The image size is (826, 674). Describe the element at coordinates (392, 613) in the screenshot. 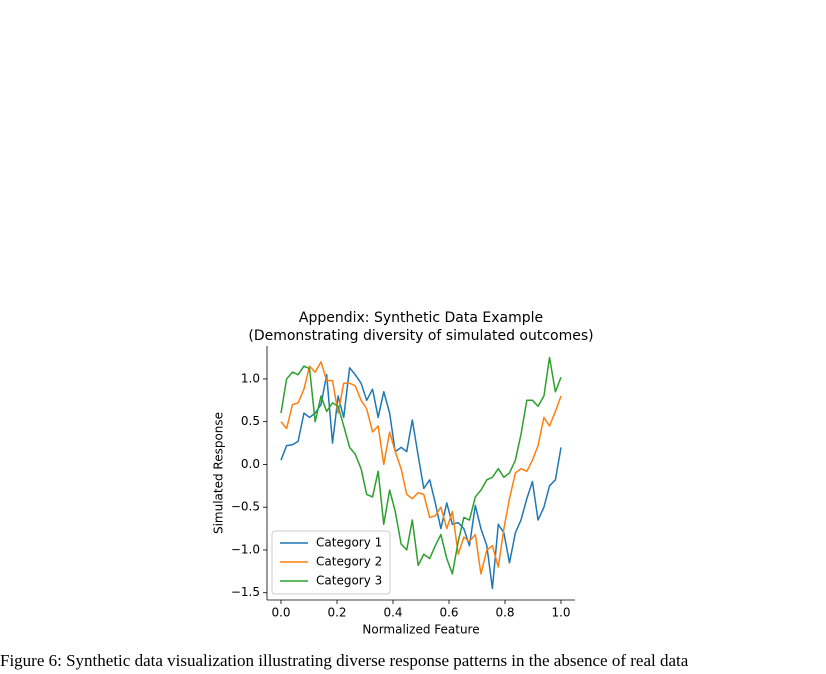

I see `x-tick-label: 0.4` at that location.